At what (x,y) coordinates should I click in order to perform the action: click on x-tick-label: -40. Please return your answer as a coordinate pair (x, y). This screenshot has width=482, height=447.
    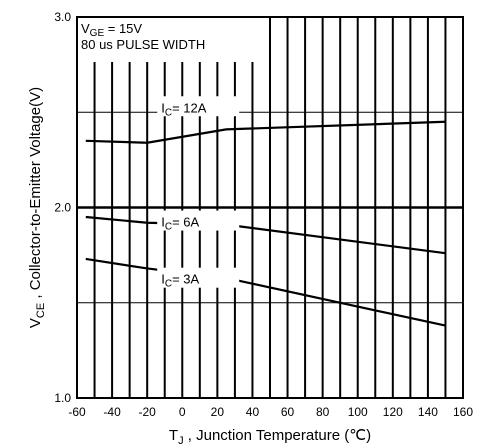
    Looking at the image, I should click on (112, 412).